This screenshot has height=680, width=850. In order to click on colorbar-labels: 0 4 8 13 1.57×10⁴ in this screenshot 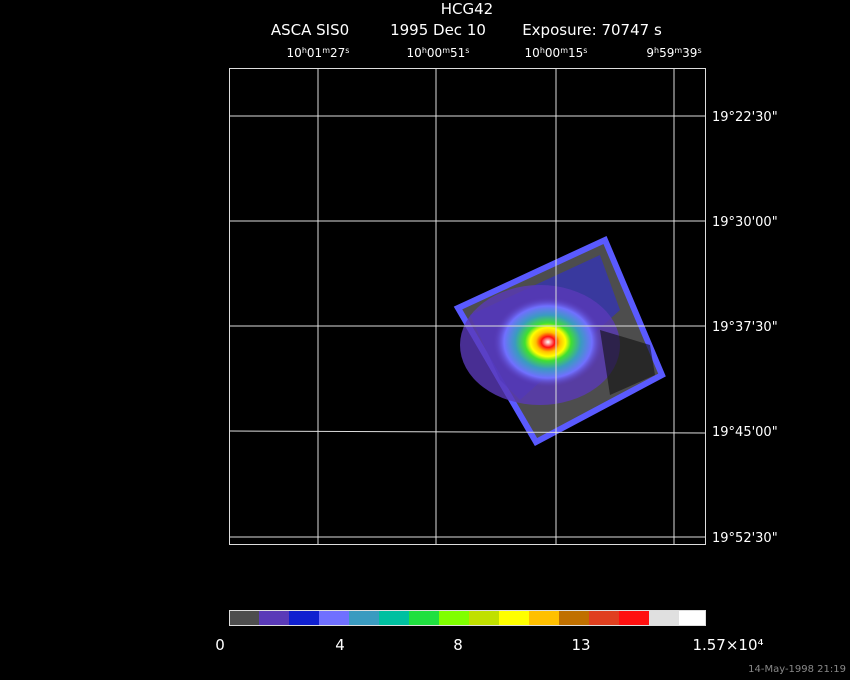, I will do `click(489, 645)`.